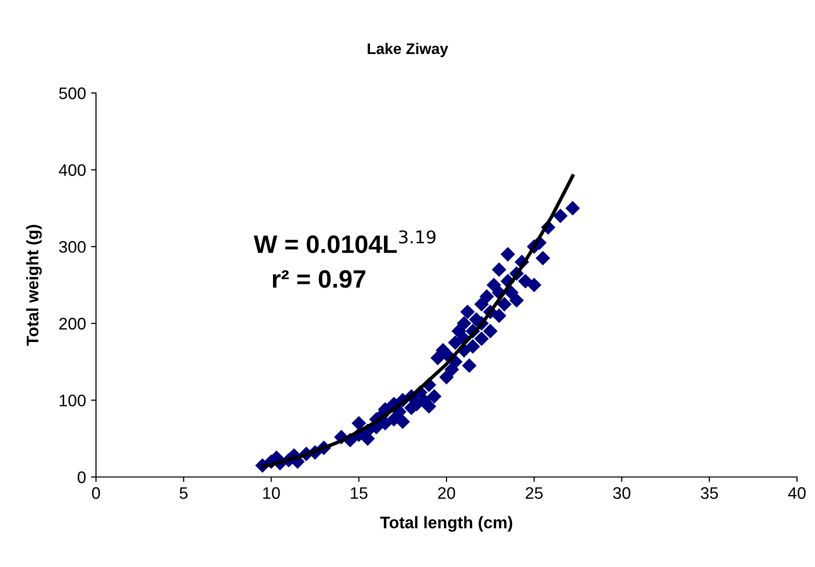  I want to click on x-tick-label: 25, so click(534, 493).